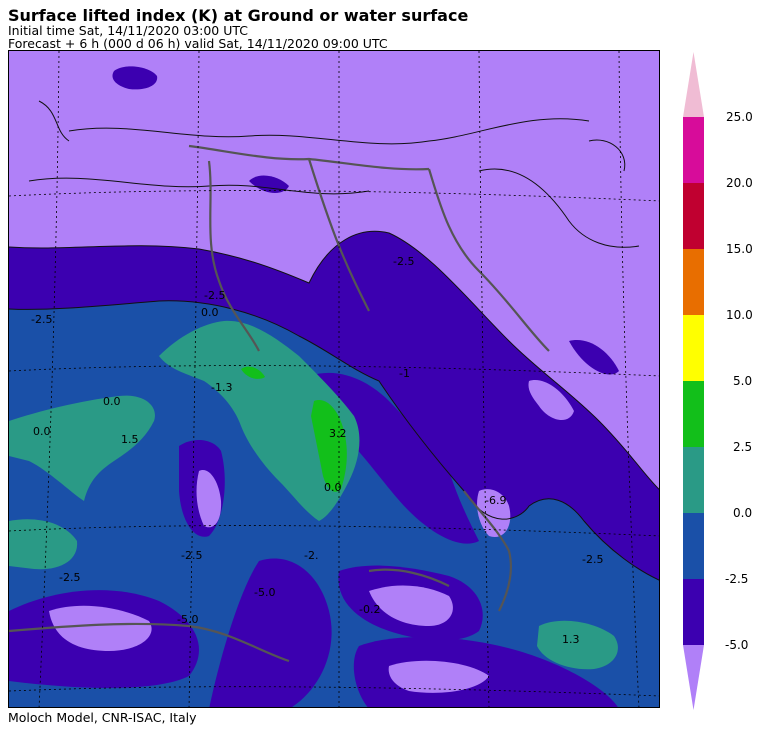 This screenshot has width=760, height=731. I want to click on colorbar-bottom-triangle, so click(693, 677).